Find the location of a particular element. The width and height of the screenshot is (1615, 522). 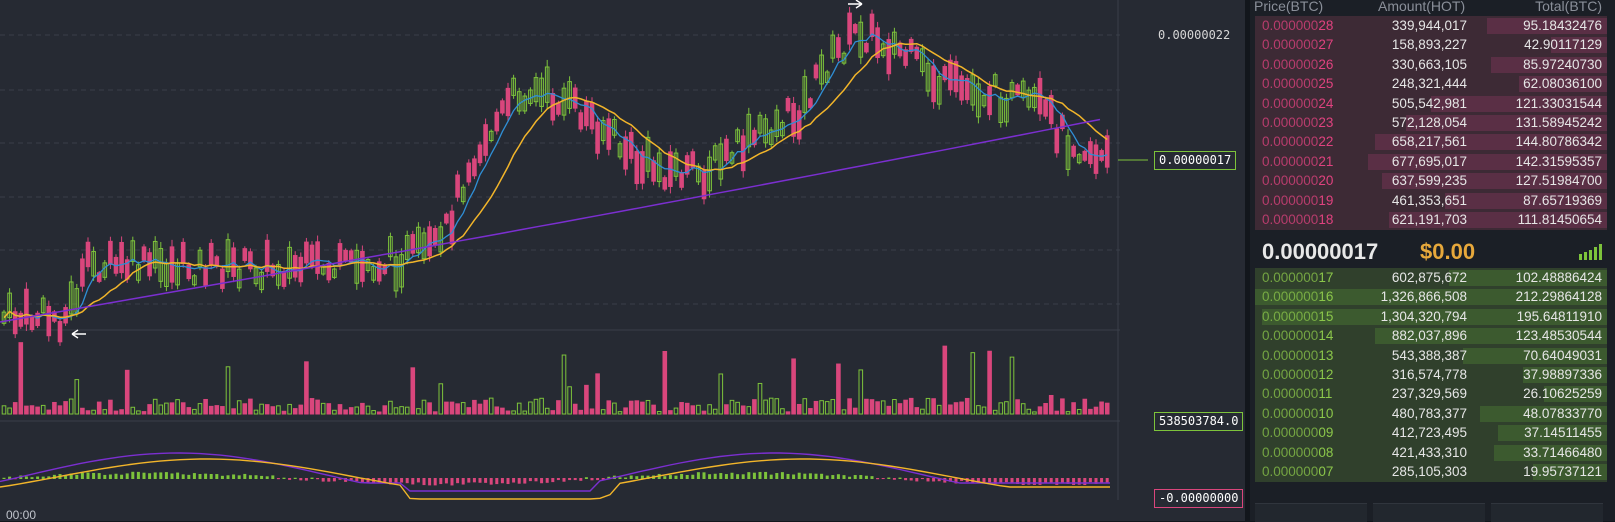

row-amount: 461,353,651 is located at coordinates (1429, 200).